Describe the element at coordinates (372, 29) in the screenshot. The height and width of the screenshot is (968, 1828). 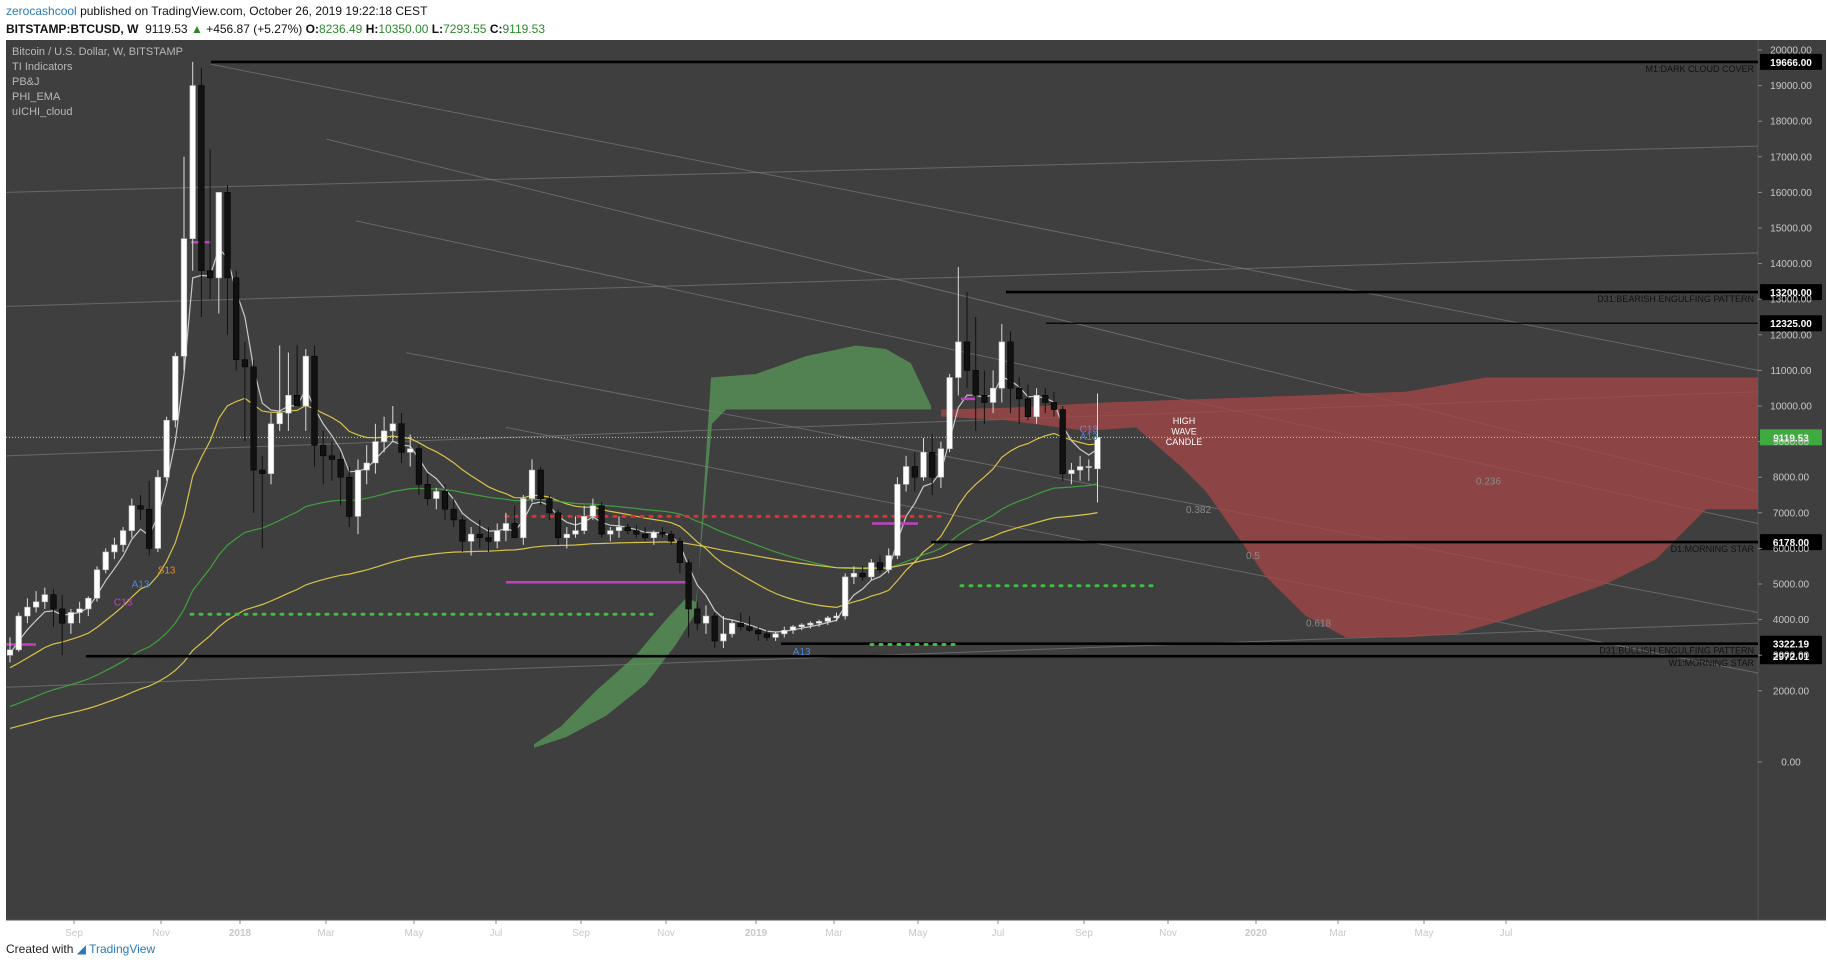
I see `high-label: H:` at that location.